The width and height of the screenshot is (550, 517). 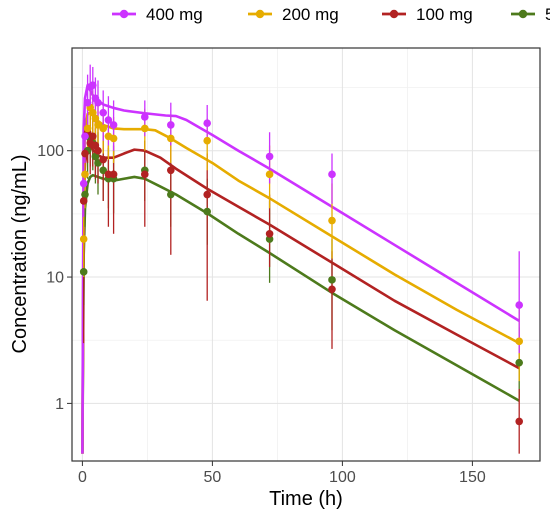 I want to click on y-tick-label: 100, so click(x=50, y=151).